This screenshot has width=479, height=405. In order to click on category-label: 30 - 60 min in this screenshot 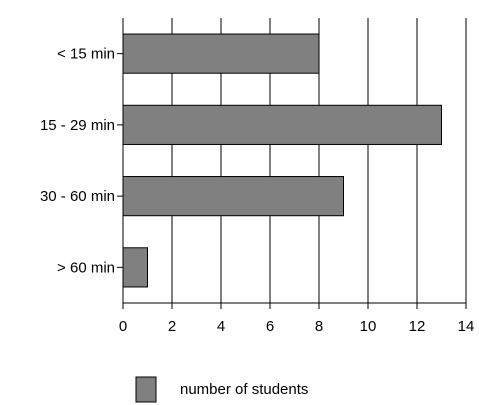, I will do `click(77, 196)`.